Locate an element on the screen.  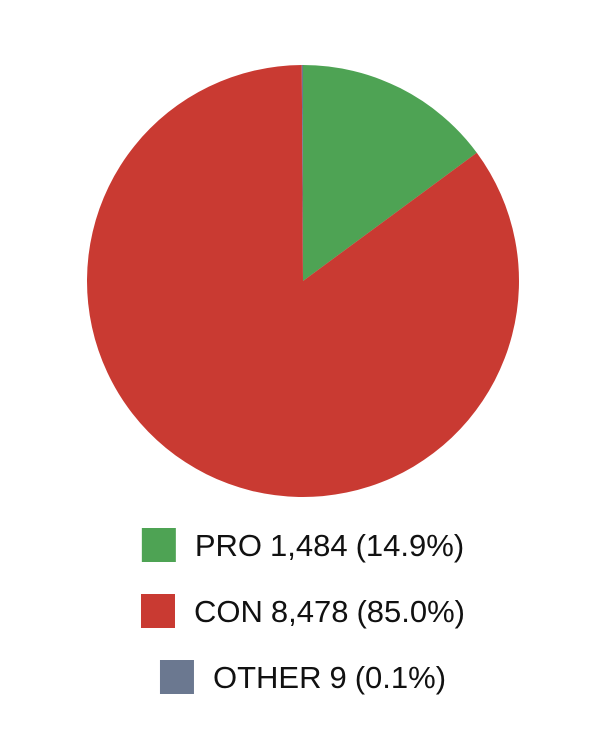
legend-label: PRO 1,484 (14.9%) is located at coordinates (329, 545).